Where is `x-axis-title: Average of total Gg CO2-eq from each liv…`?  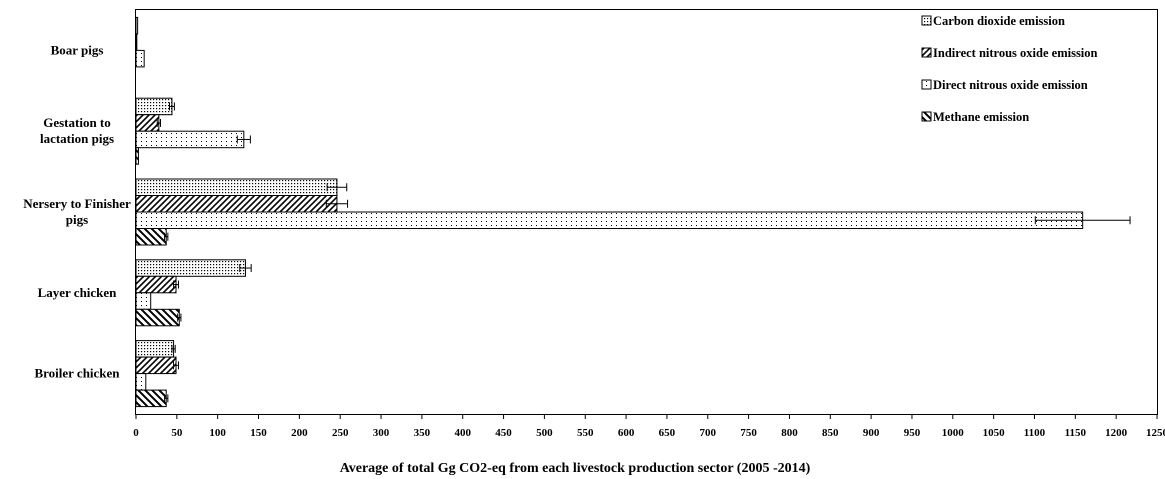 x-axis-title: Average of total Gg CO2-eq from each liv… is located at coordinates (575, 468).